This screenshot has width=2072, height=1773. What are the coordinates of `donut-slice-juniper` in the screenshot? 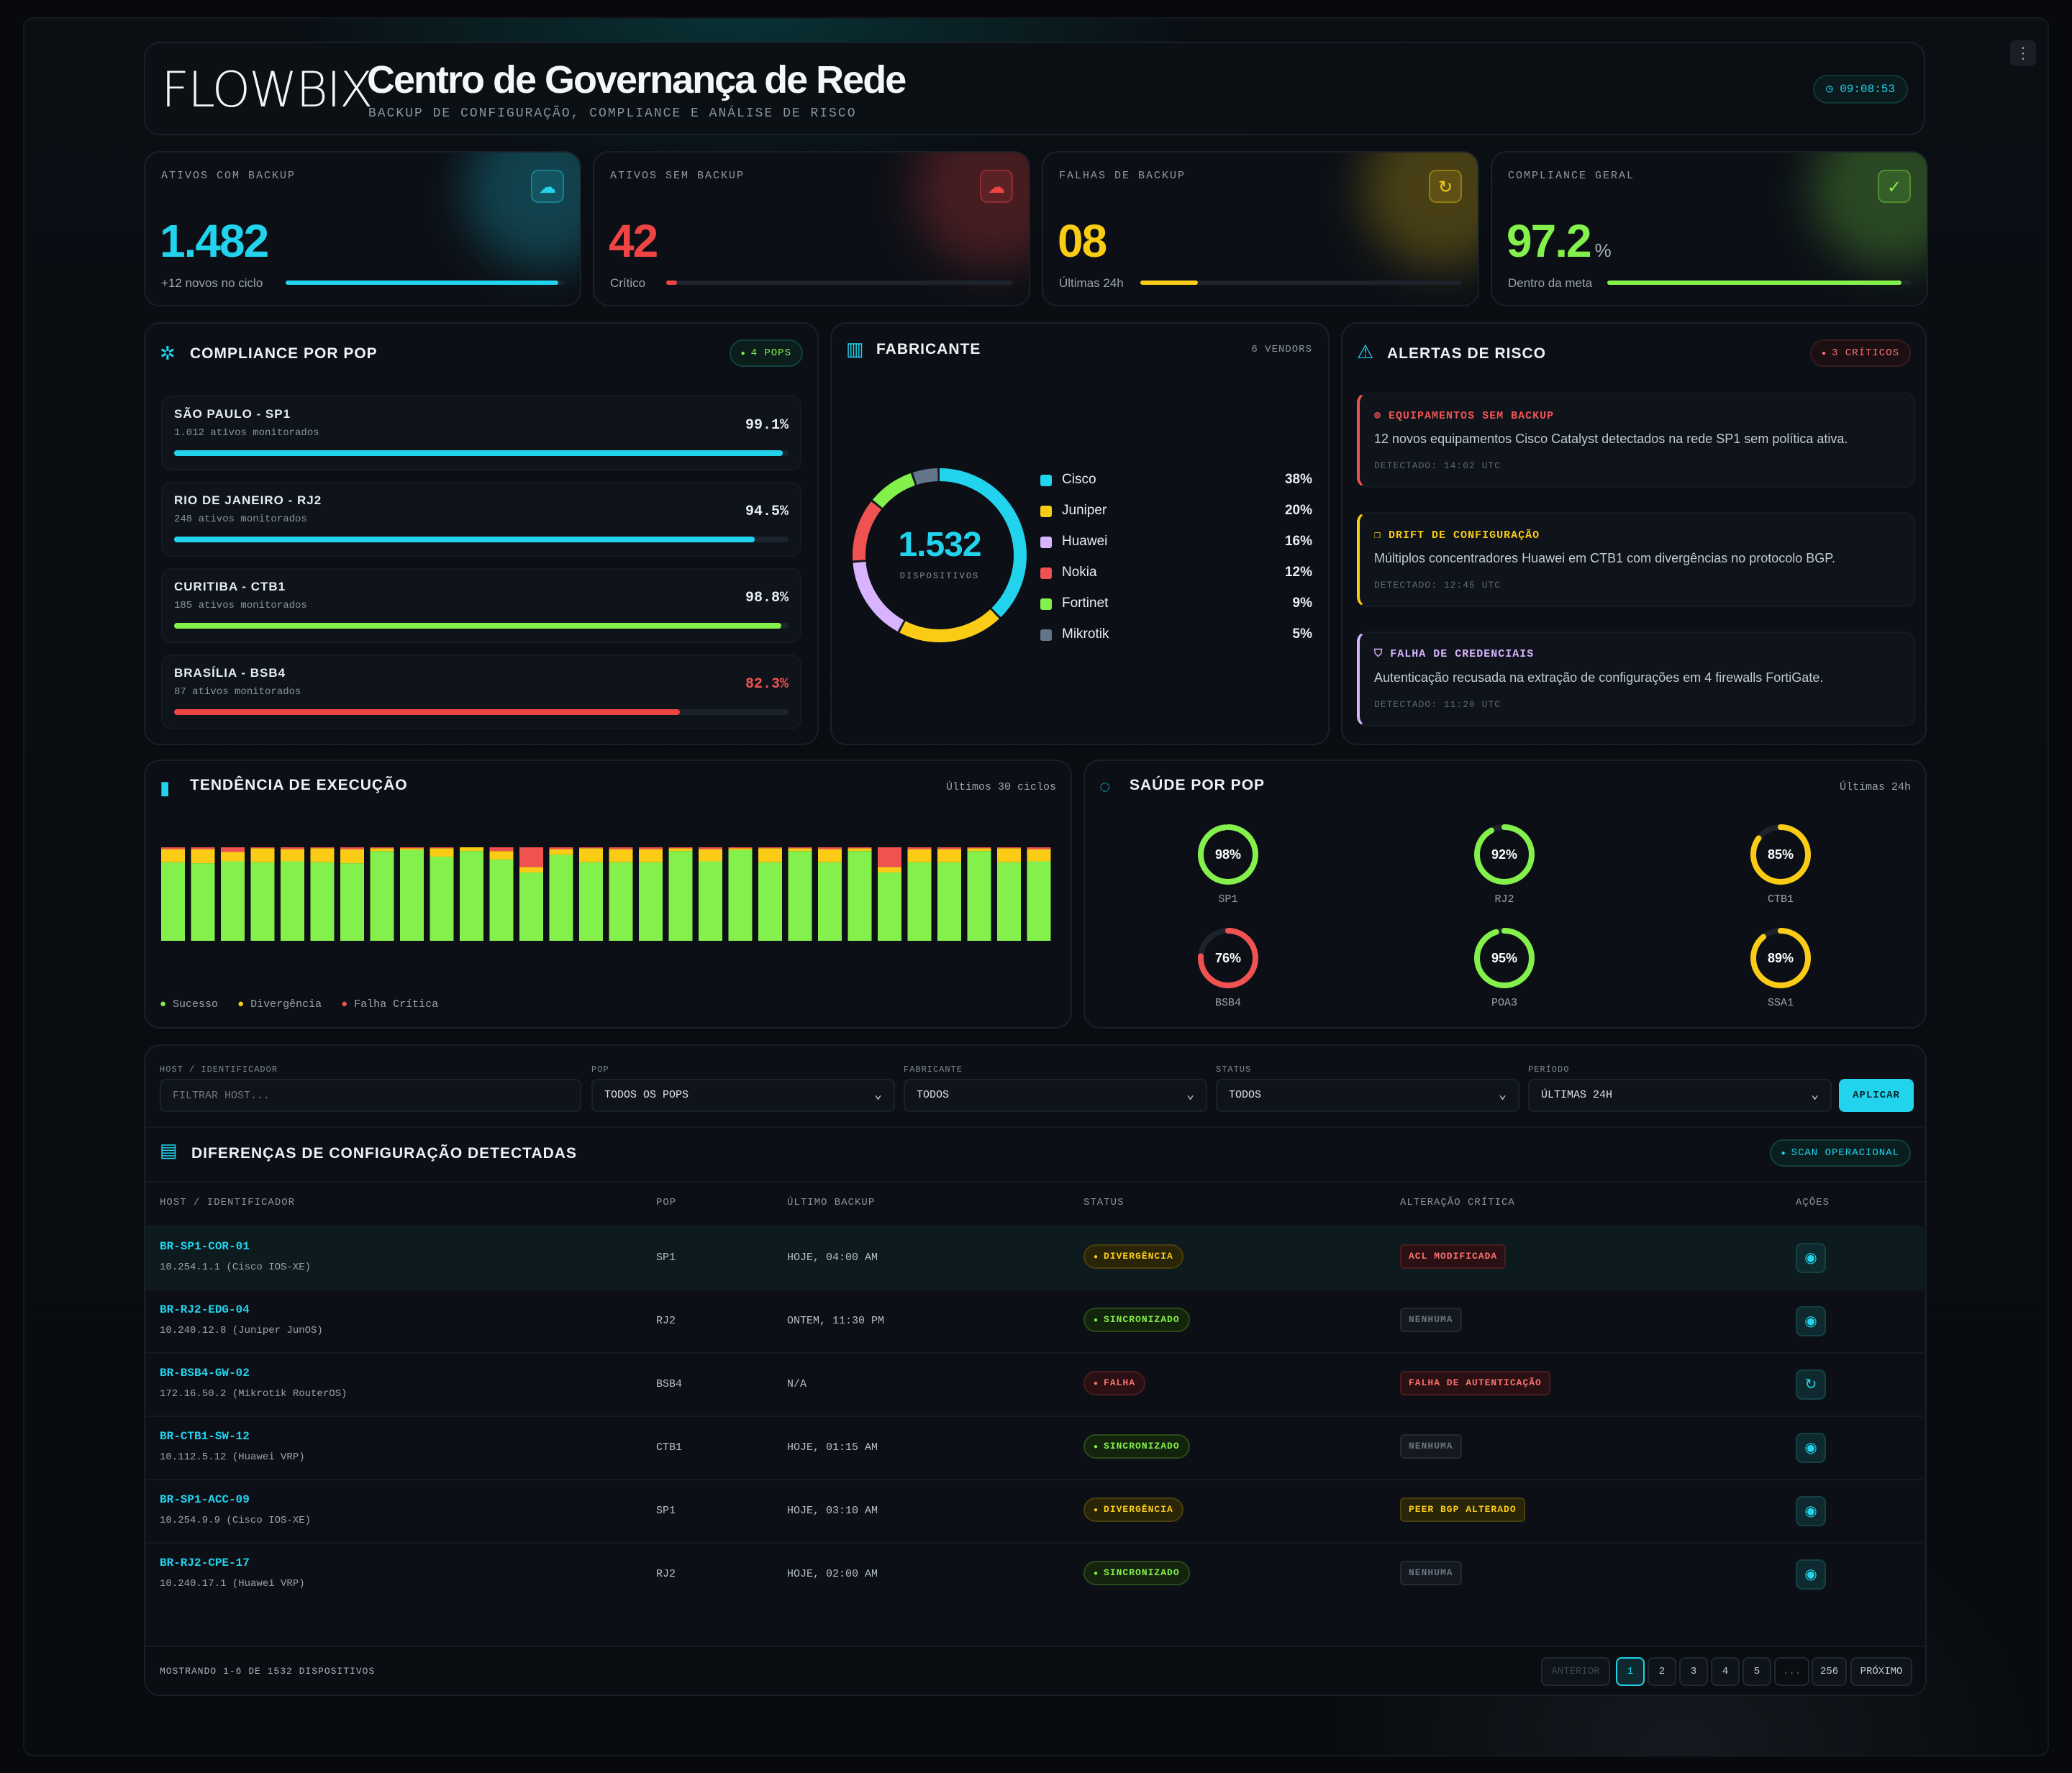 It's located at (940, 555).